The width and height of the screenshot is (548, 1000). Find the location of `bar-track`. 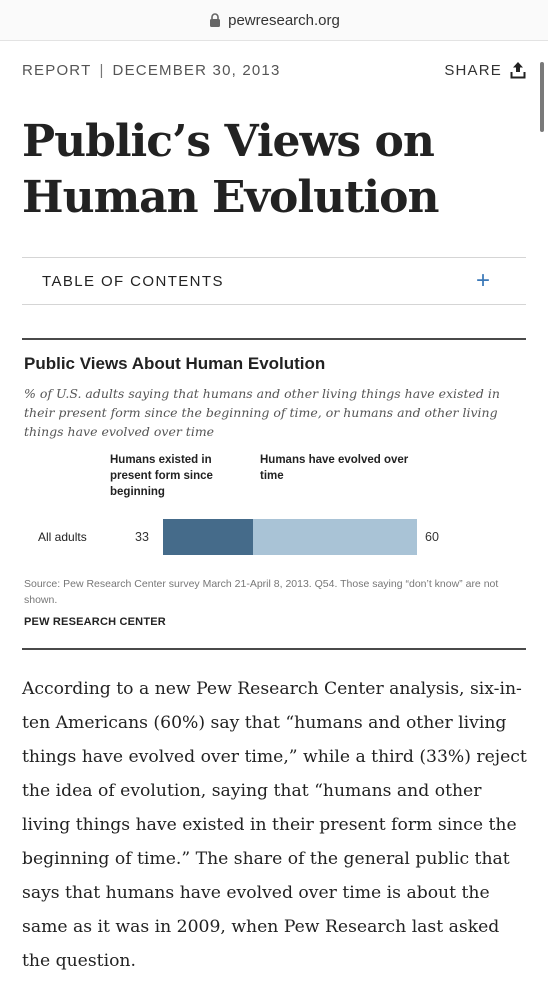

bar-track is located at coordinates (290, 537).